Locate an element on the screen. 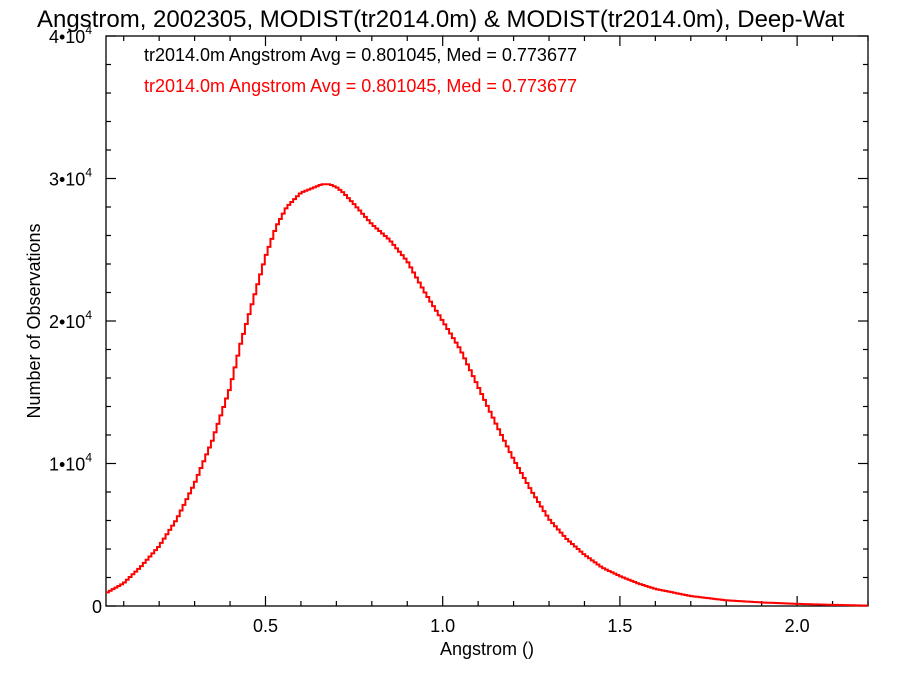 This screenshot has height=675, width=900. y-tick-label: 0 is located at coordinates (97, 607).